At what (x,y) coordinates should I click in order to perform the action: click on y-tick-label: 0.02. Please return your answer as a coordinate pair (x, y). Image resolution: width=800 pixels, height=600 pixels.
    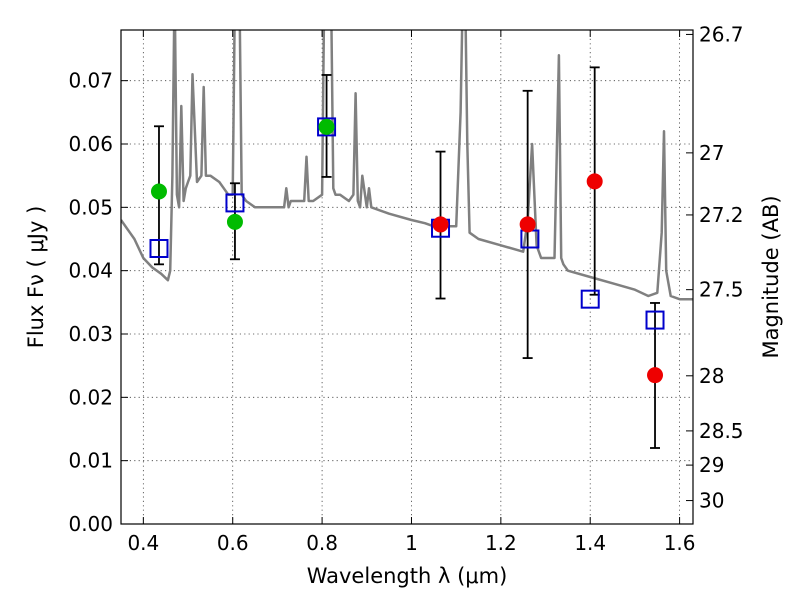
    Looking at the image, I should click on (90, 397).